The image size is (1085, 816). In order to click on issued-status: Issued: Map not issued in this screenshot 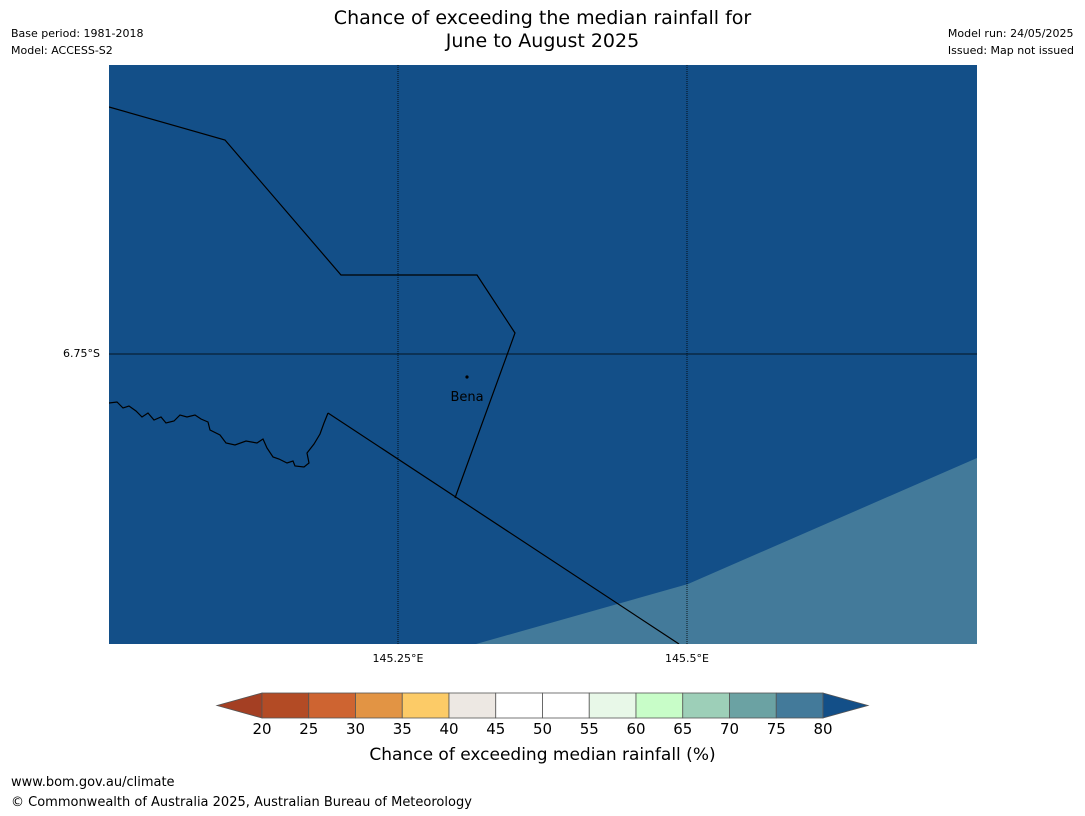, I will do `click(1010, 50)`.